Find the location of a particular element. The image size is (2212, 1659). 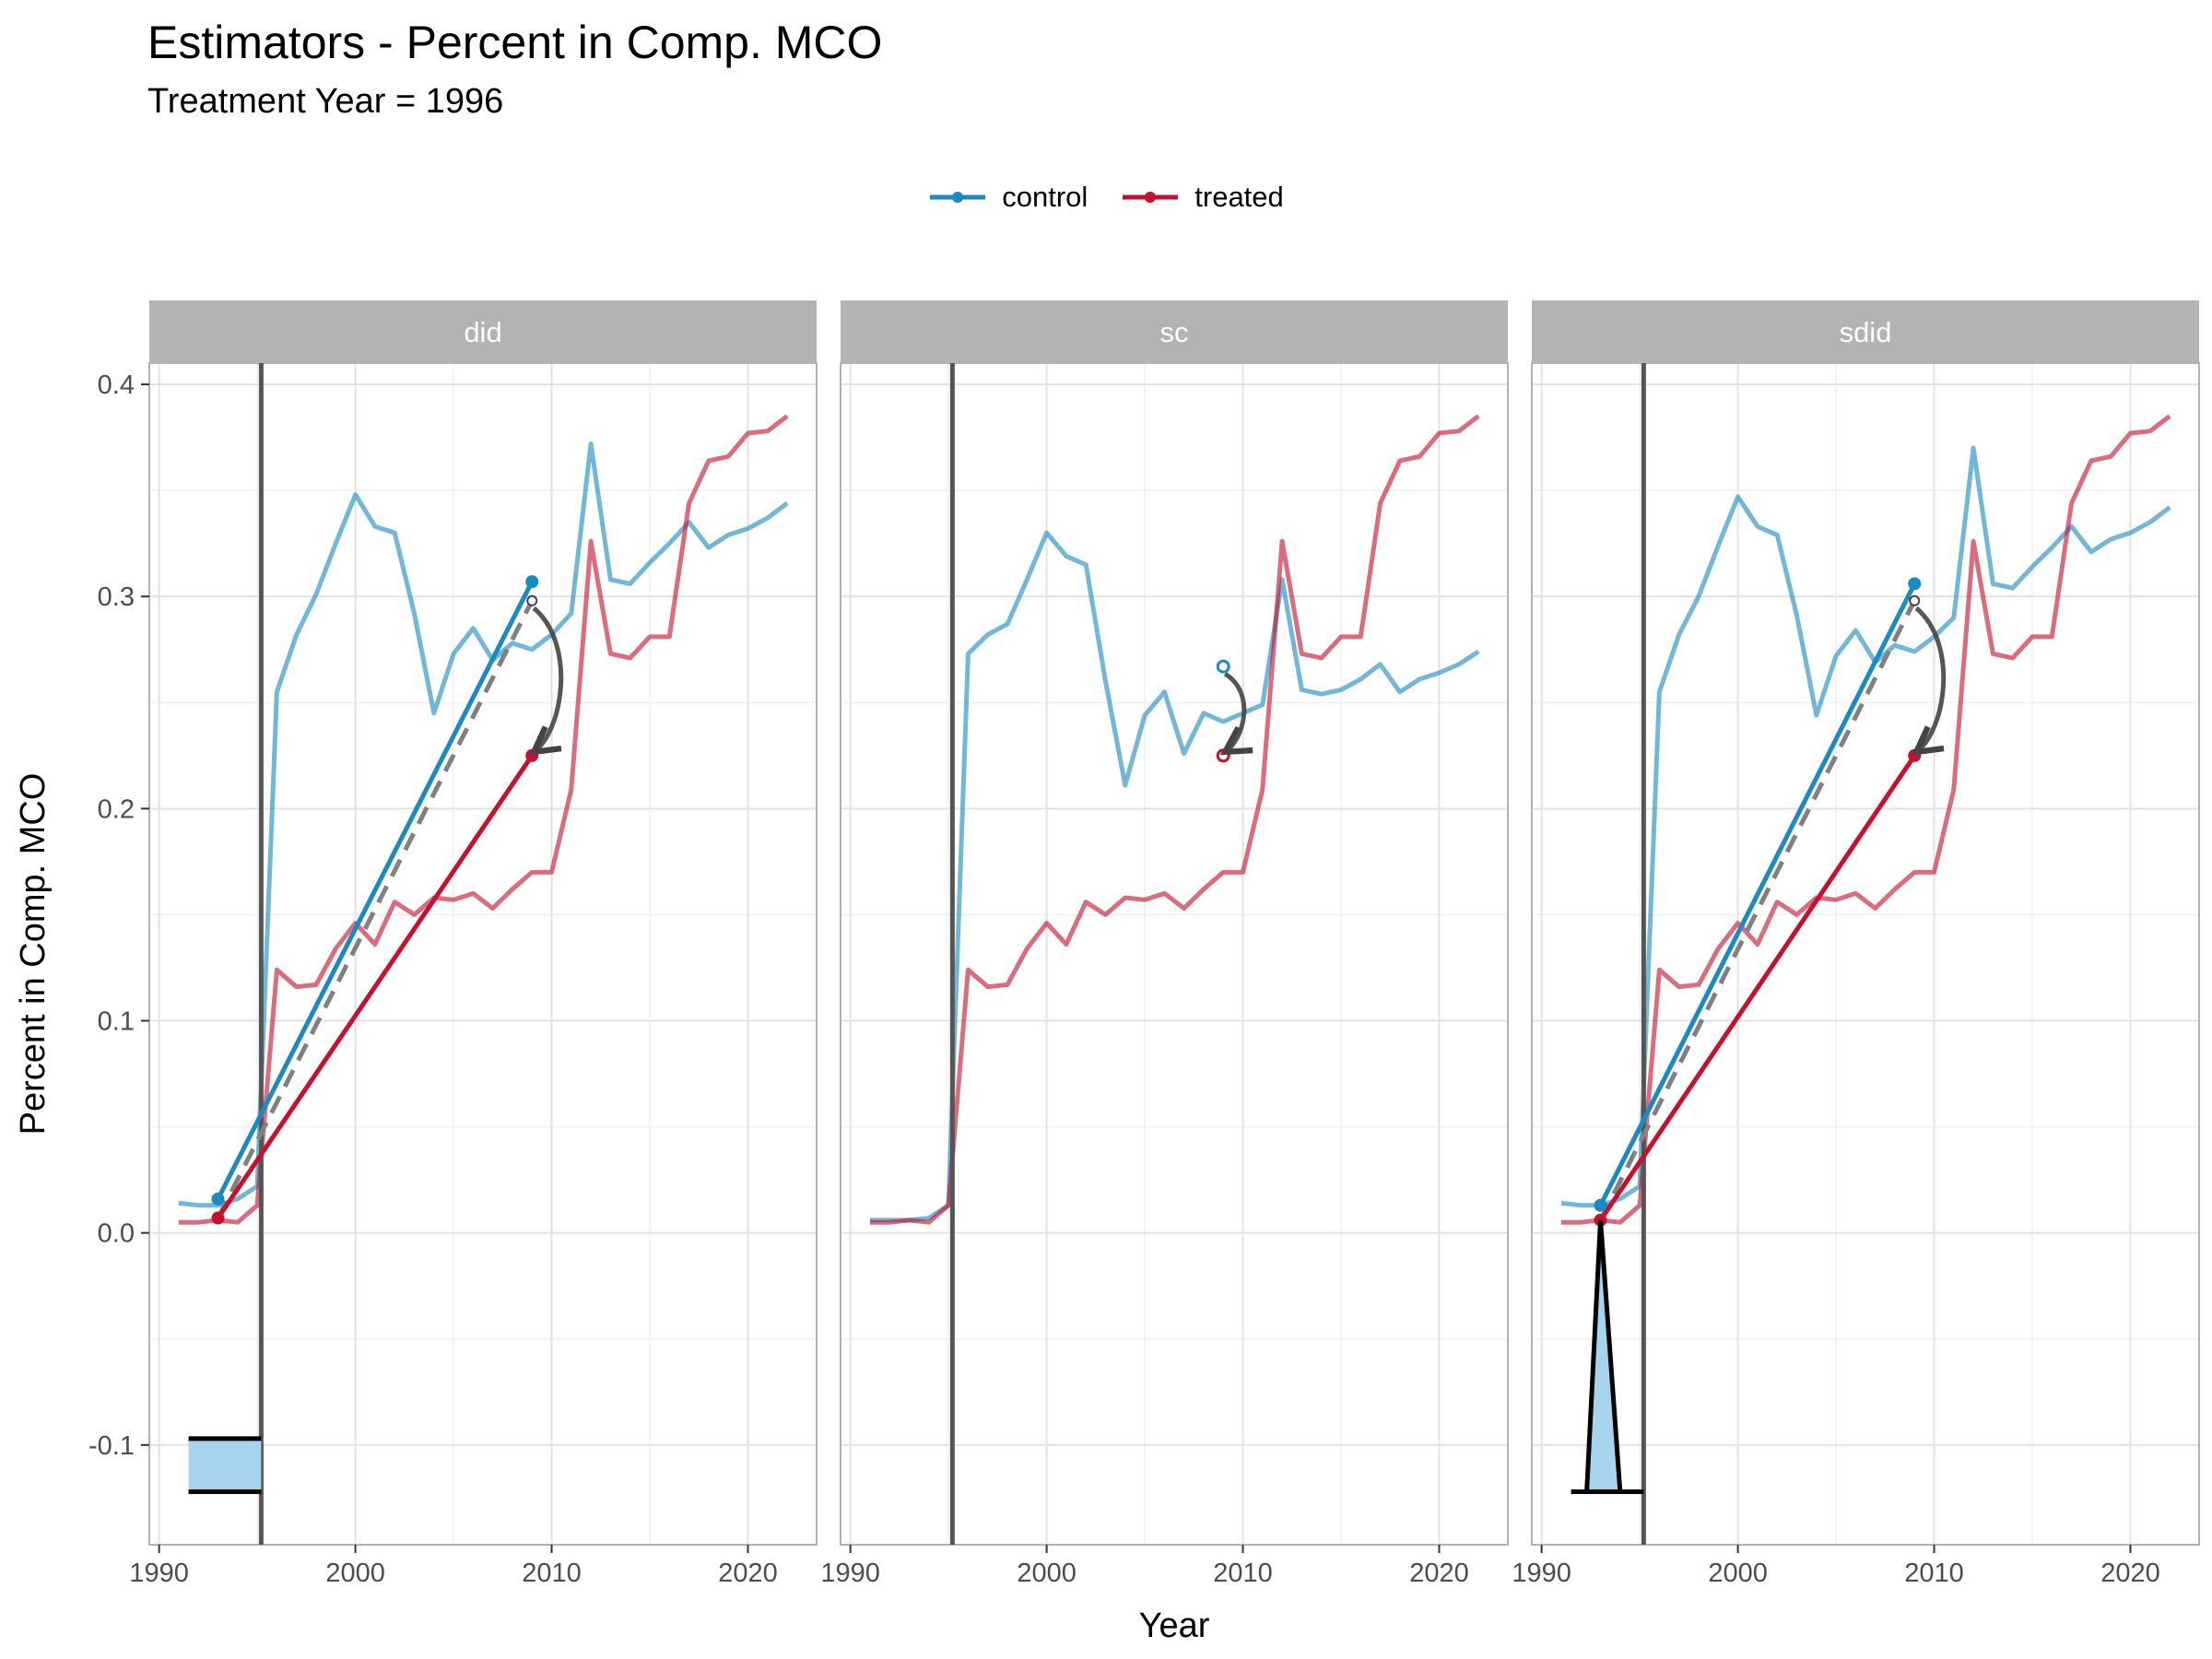

chart-title: Estimators - Percent in Comp. MCO is located at coordinates (515, 42).